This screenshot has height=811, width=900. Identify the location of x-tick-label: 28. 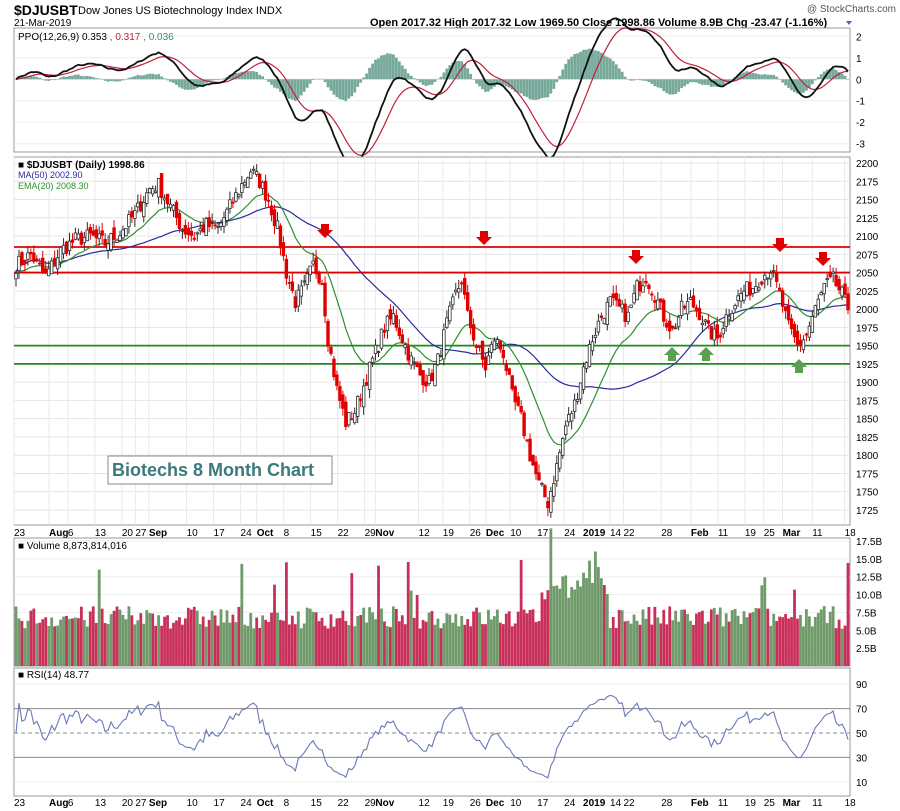
(667, 533).